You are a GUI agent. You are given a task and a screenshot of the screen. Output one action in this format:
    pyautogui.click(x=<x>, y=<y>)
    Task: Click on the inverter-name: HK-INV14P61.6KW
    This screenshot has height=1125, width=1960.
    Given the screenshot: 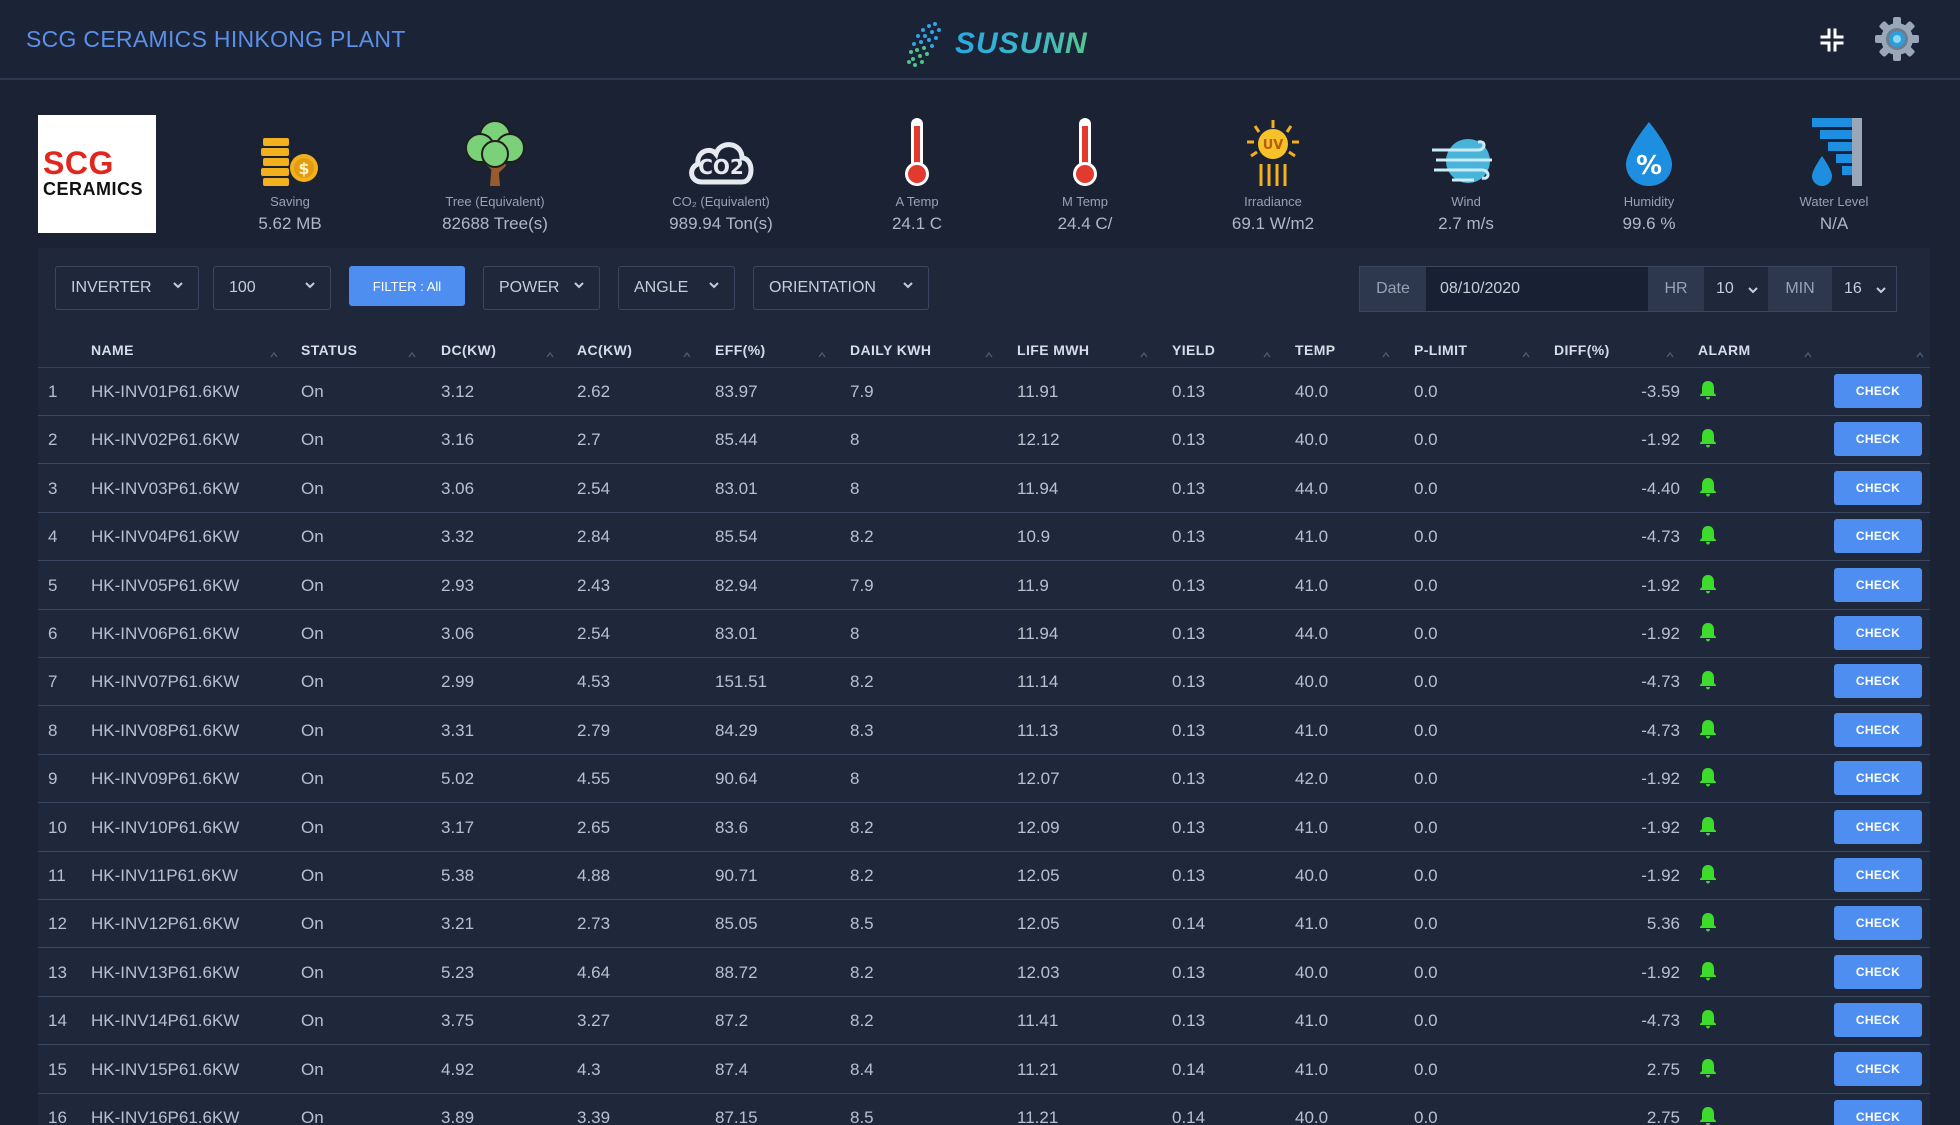 What is the action you would take?
    pyautogui.click(x=165, y=1021)
    